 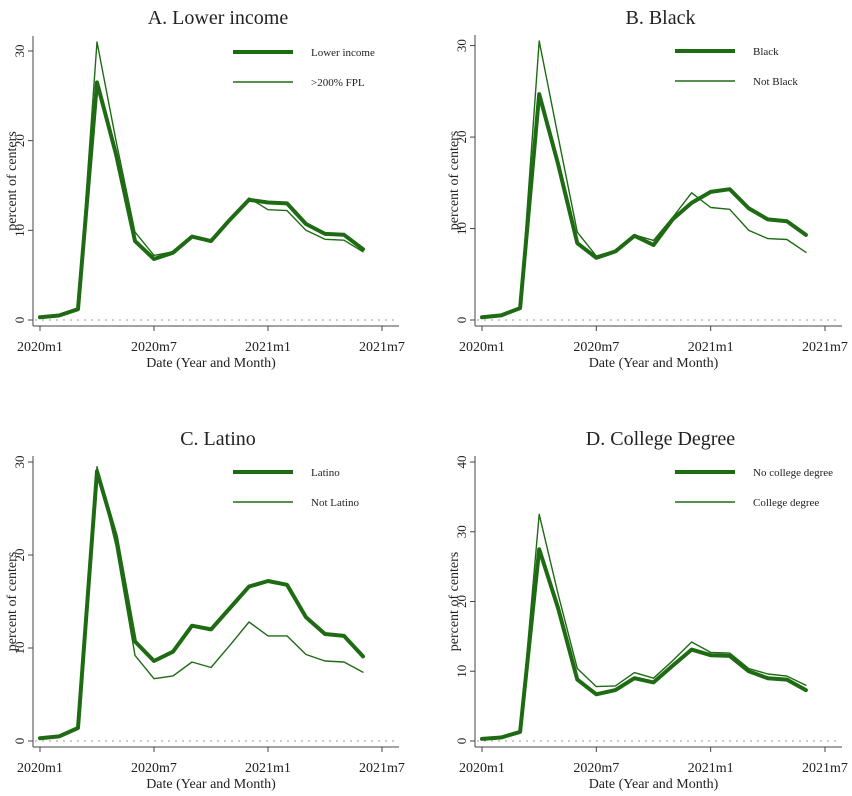 I want to click on chart-title: B. Black, so click(x=661, y=18).